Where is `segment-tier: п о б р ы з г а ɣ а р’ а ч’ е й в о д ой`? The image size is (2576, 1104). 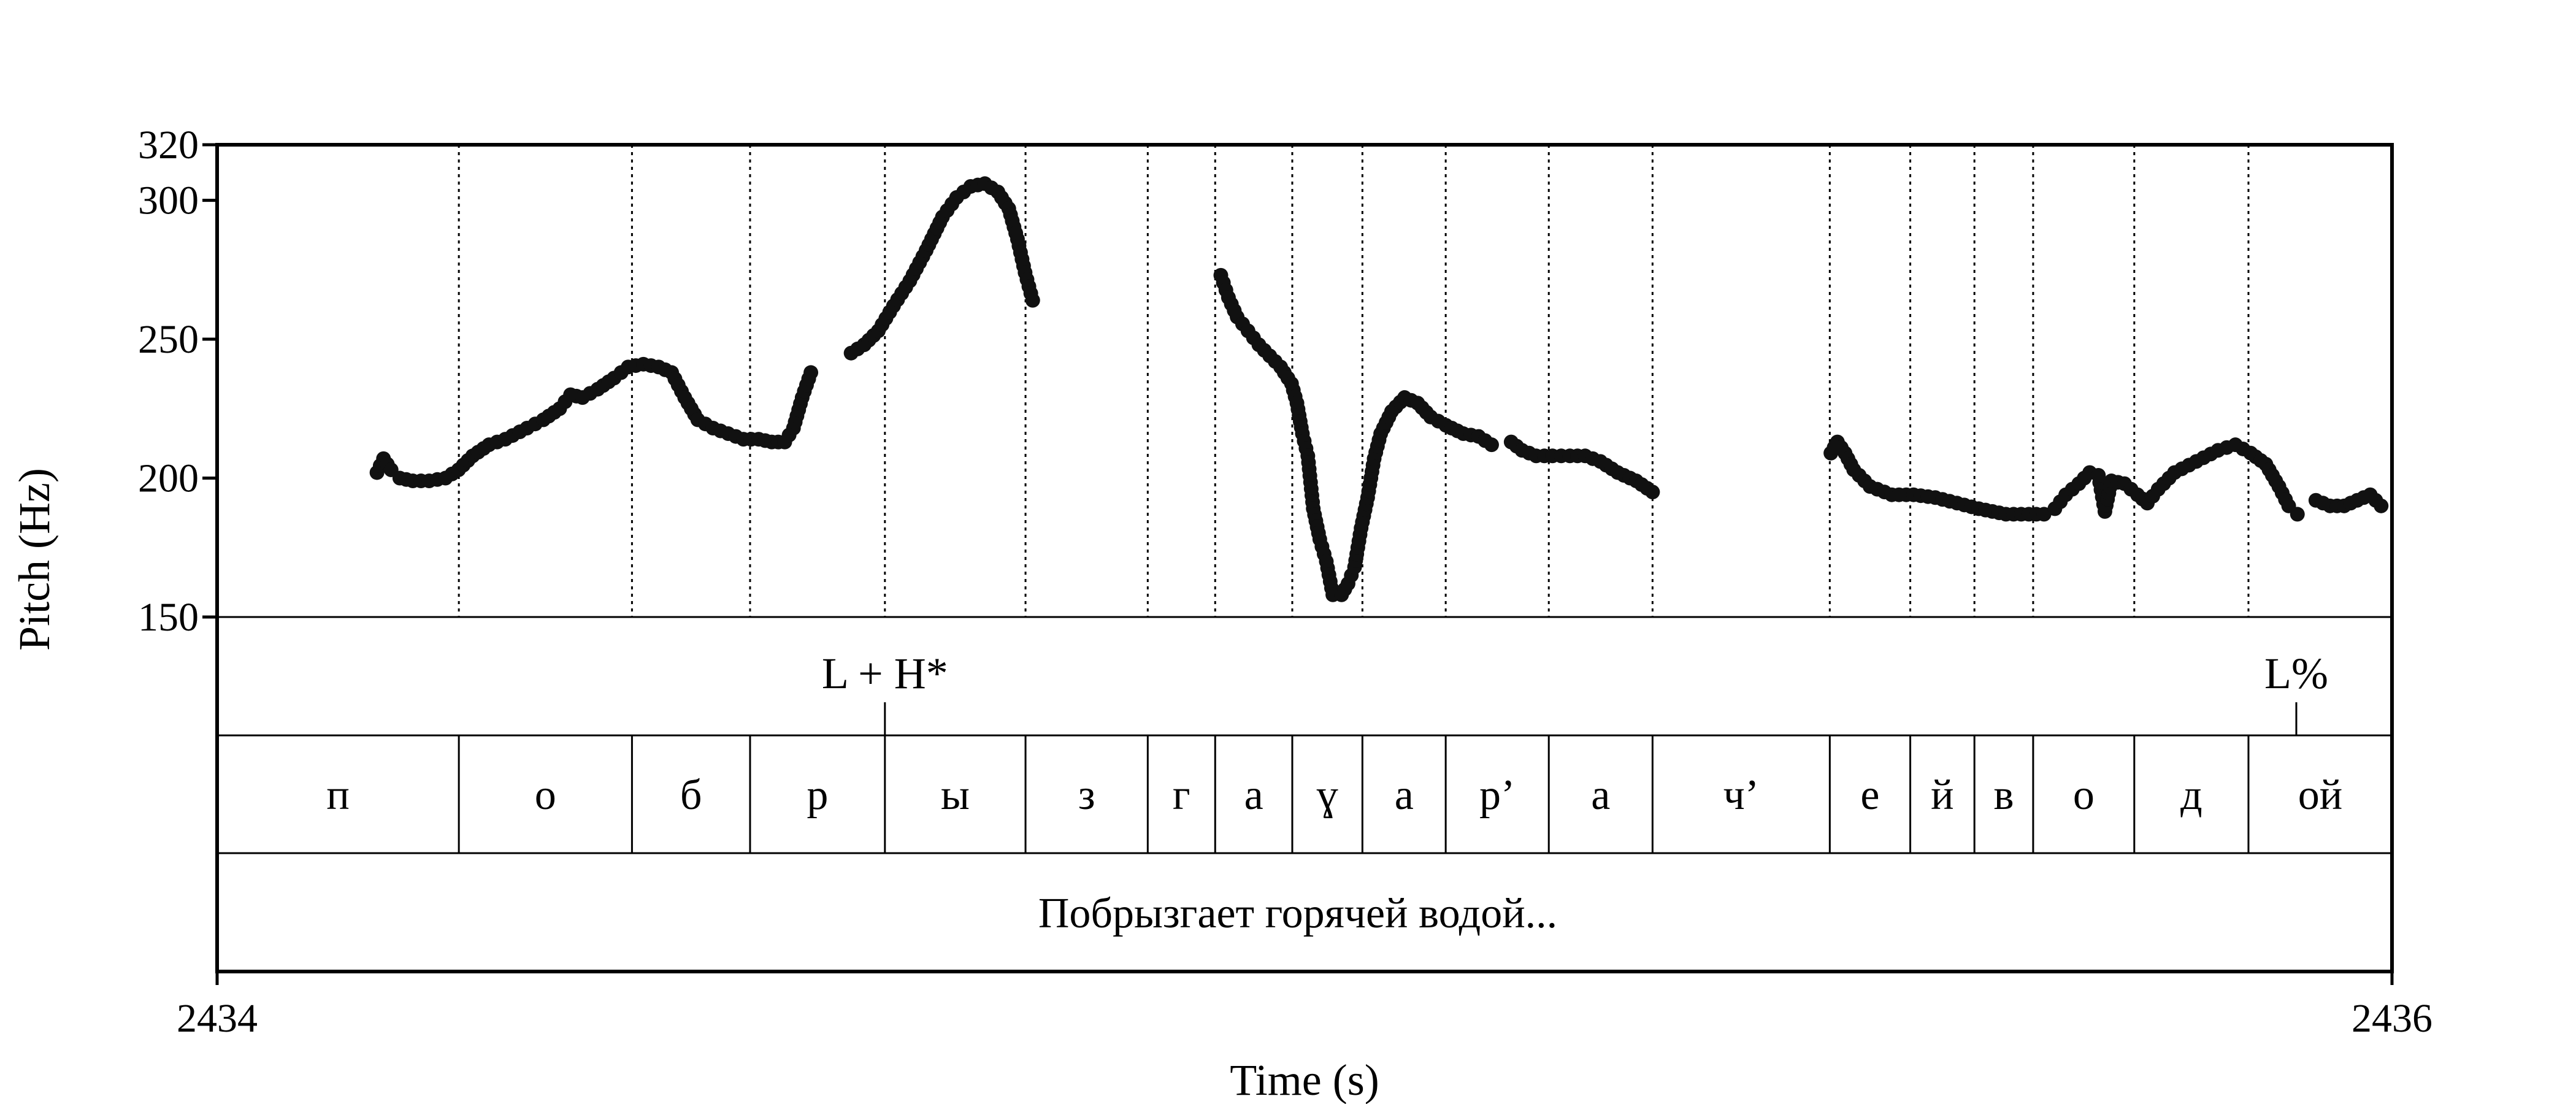
segment-tier: п о б р ы з г а ɣ а р’ а ч’ е й в о д ой is located at coordinates (1334, 795).